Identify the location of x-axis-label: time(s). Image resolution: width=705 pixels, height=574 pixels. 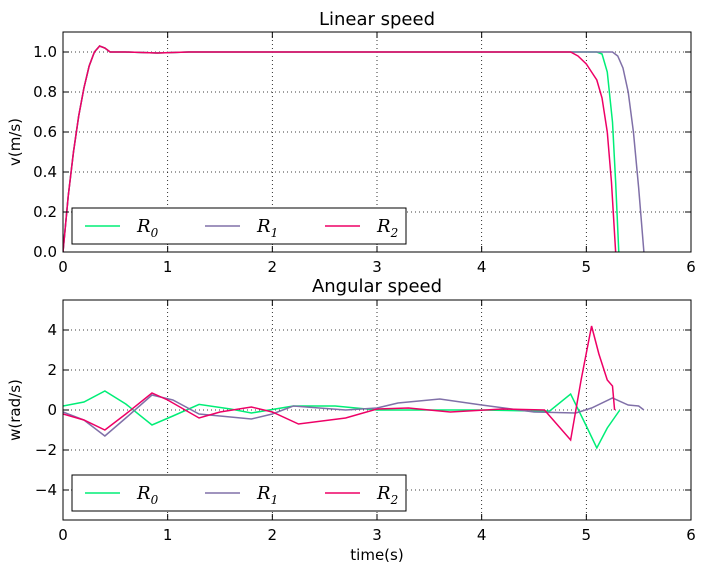
(376, 555).